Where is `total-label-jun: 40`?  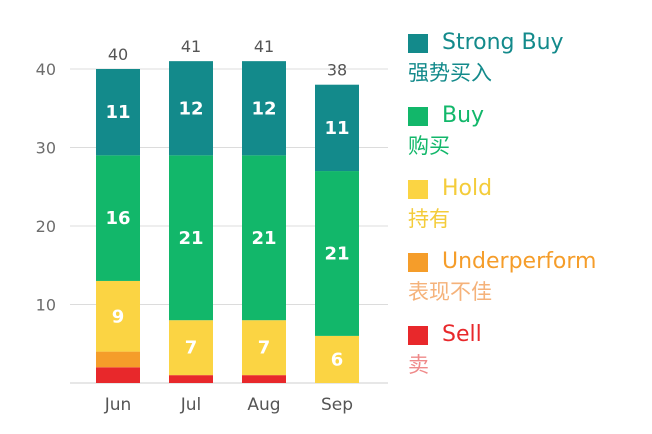 total-label-jun: 40 is located at coordinates (118, 54).